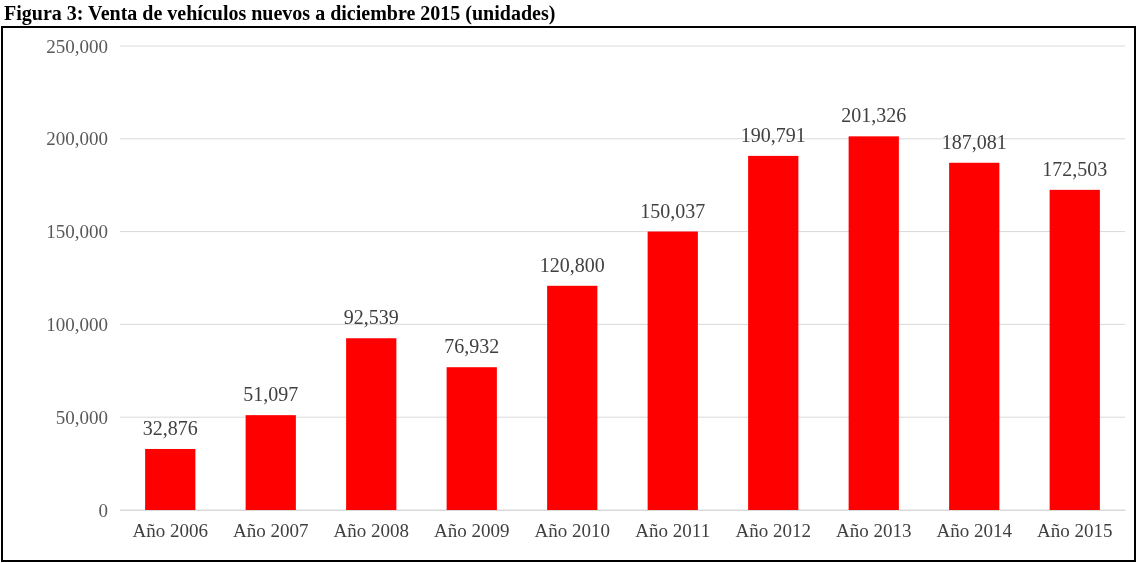 Image resolution: width=1137 pixels, height=563 pixels. Describe the element at coordinates (874, 531) in the screenshot. I see `x-tick-label: Año 2013` at that location.